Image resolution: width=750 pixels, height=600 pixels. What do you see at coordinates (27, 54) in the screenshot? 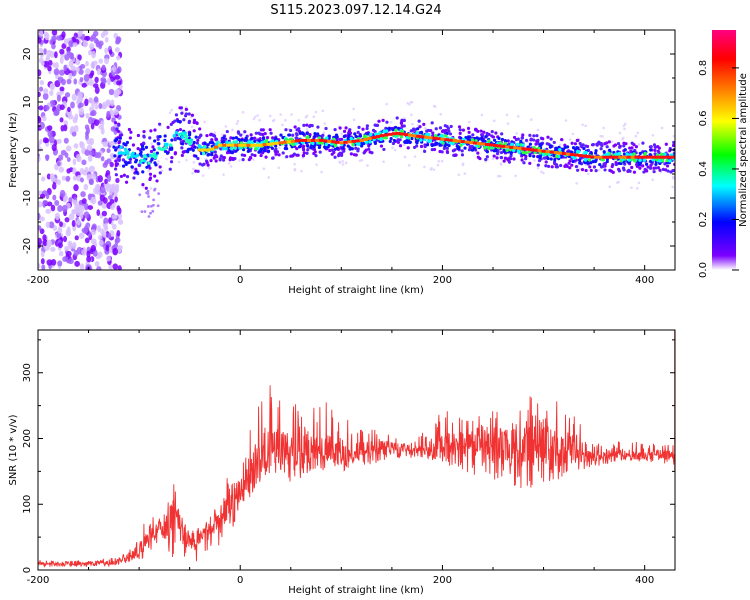
I see `y-tick-label: 20` at bounding box center [27, 54].